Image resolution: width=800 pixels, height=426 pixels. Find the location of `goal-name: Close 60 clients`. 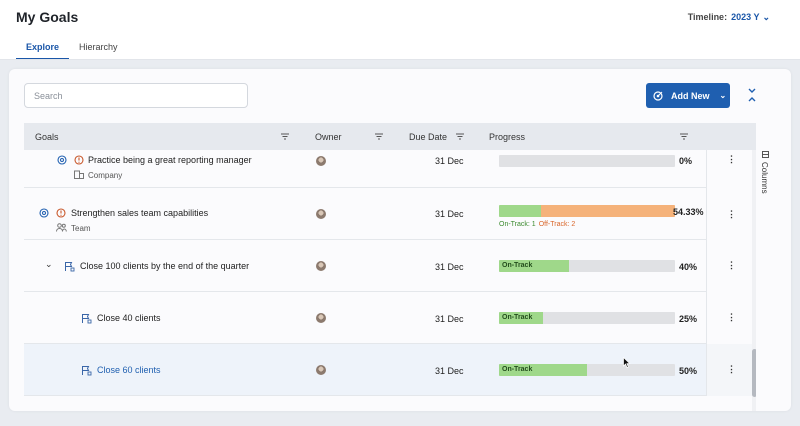

goal-name: Close 60 clients is located at coordinates (129, 370).